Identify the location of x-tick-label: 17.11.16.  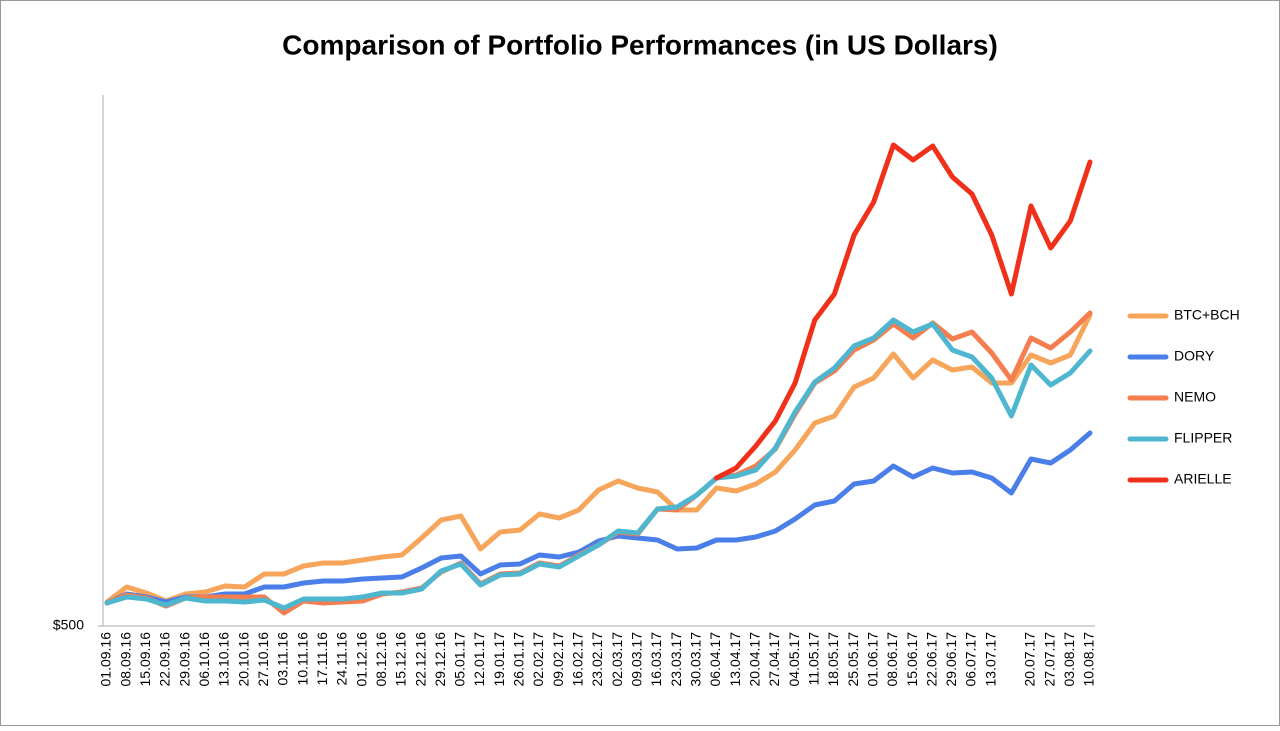
(322, 659).